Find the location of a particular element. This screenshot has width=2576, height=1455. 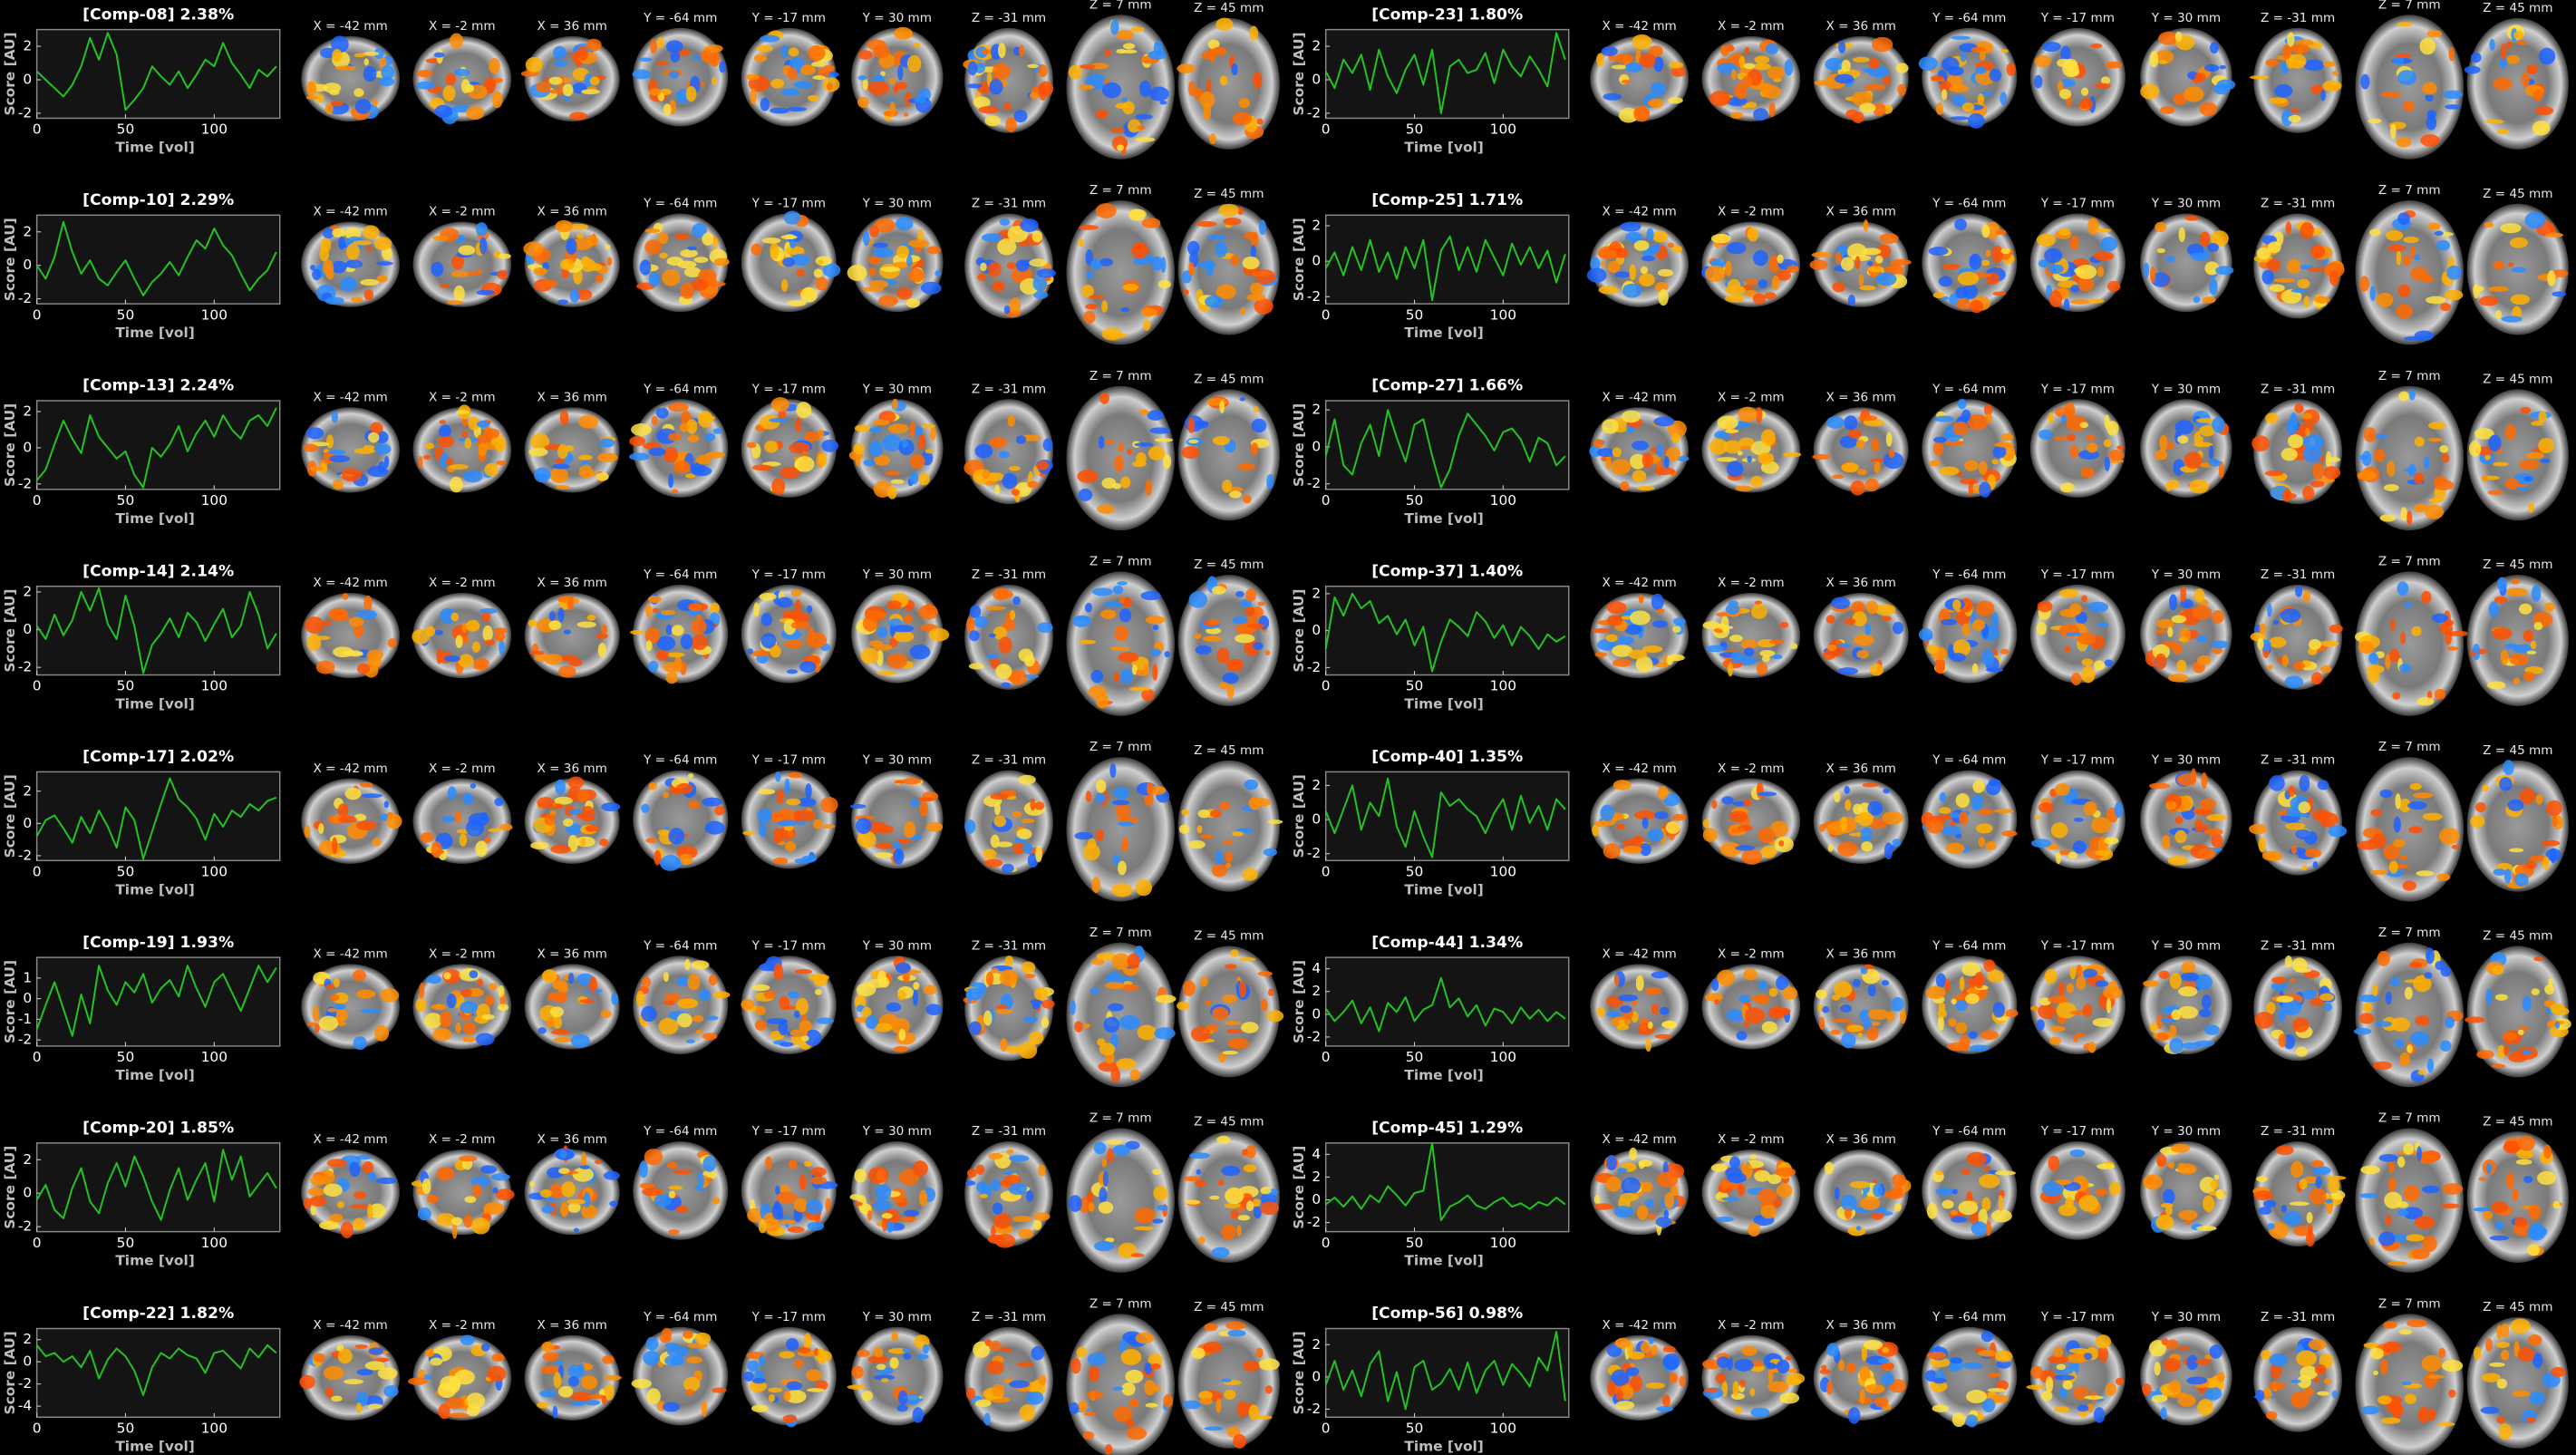

slice-label: X = -42 mm is located at coordinates (1640, 1325).